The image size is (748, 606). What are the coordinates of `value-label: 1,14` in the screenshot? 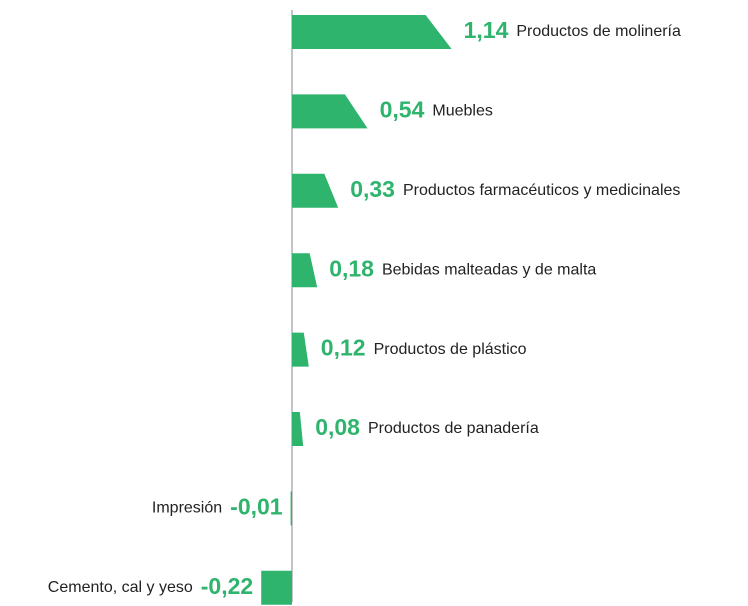 It's located at (486, 30).